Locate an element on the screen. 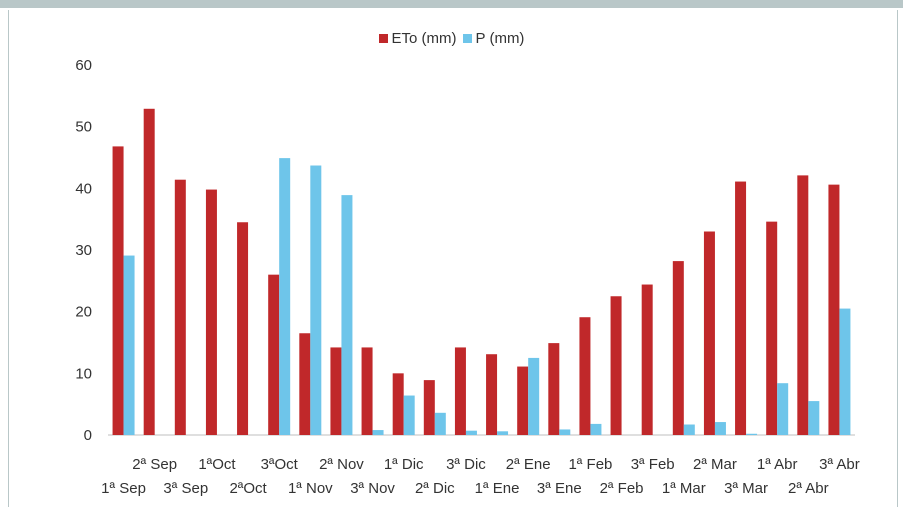 This screenshot has width=903, height=507. chart-legend: ETo (mm) P (mm) is located at coordinates (451, 38).